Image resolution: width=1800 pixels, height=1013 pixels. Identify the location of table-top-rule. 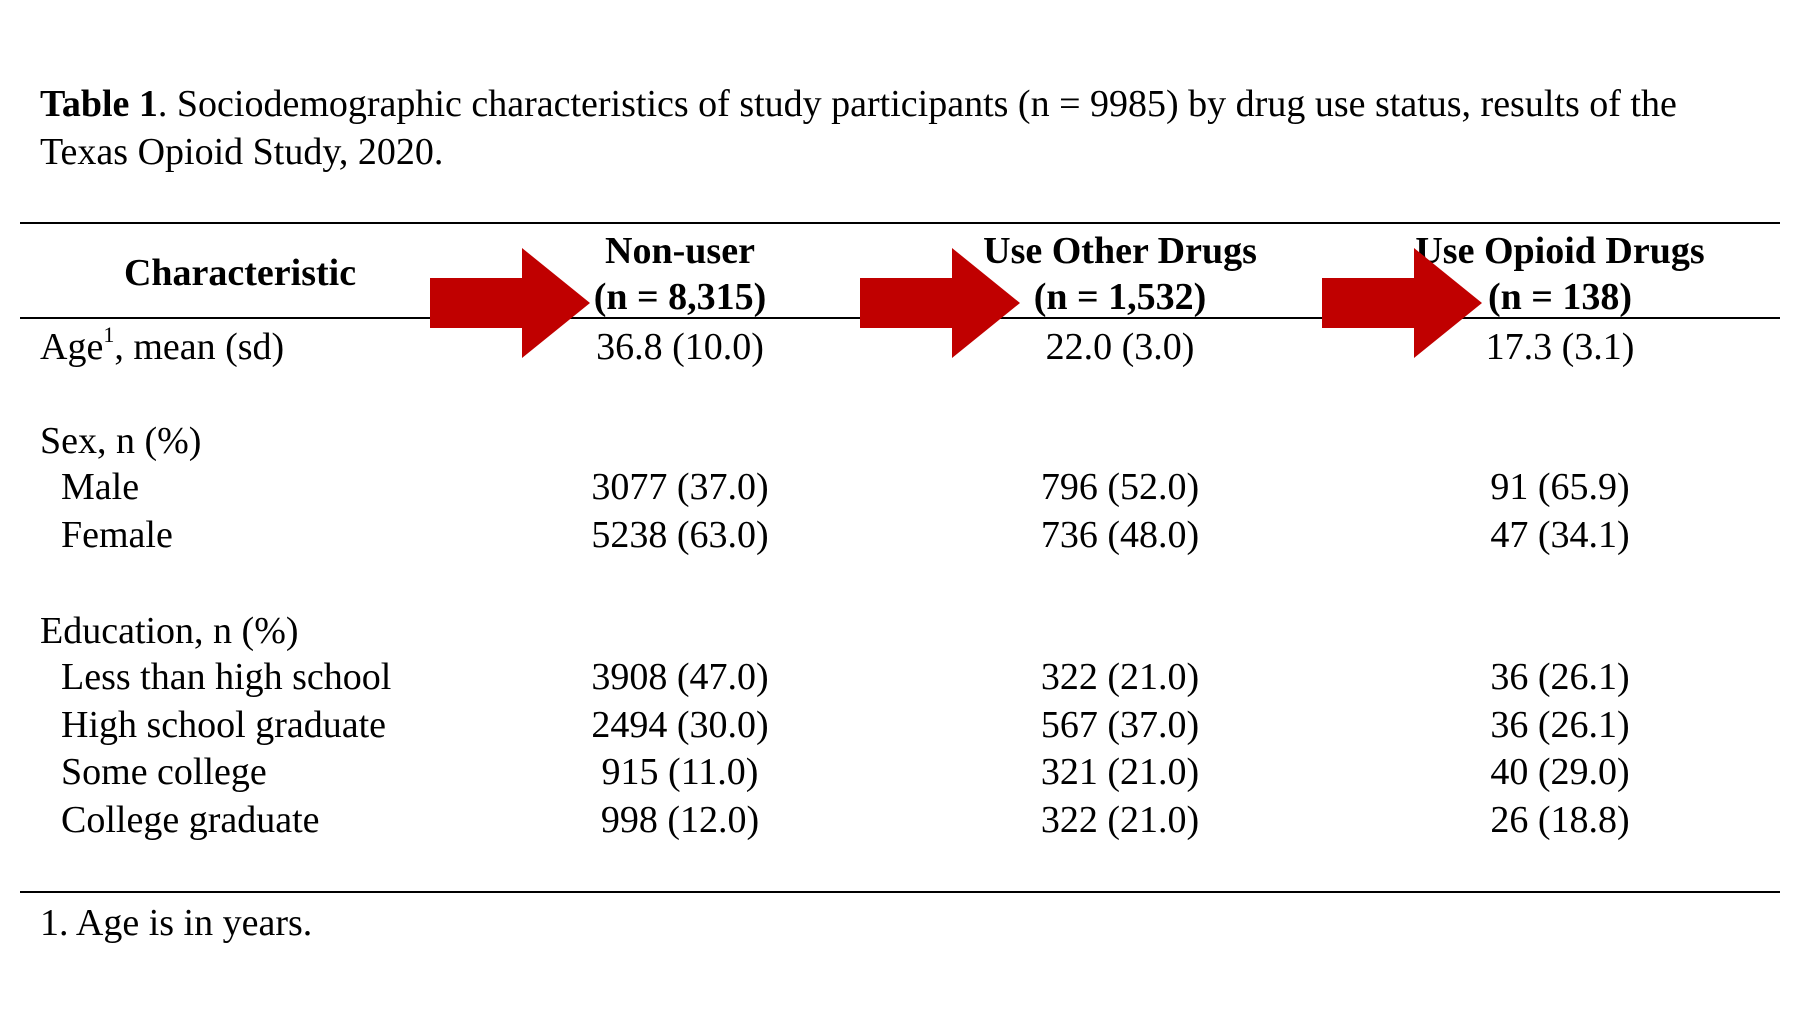
(900, 223).